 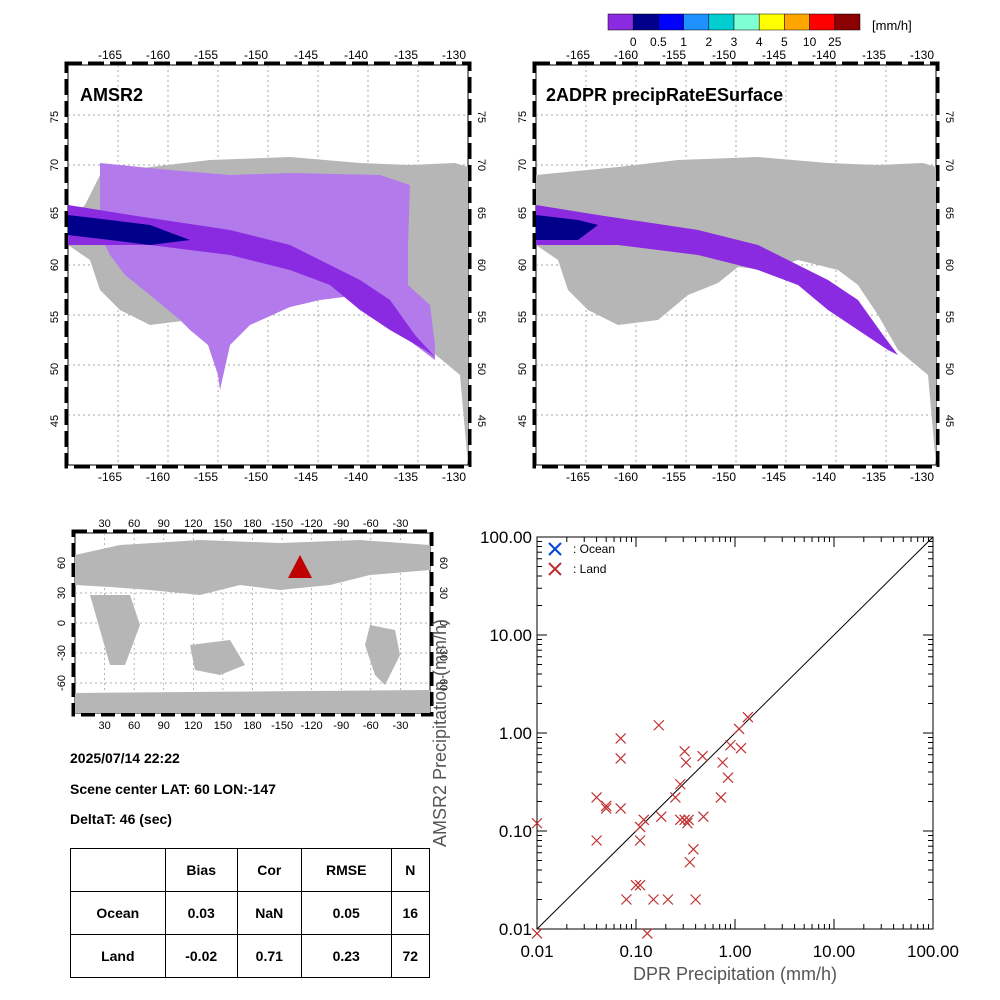 I want to click on stats-cell: 0.23, so click(x=346, y=956).